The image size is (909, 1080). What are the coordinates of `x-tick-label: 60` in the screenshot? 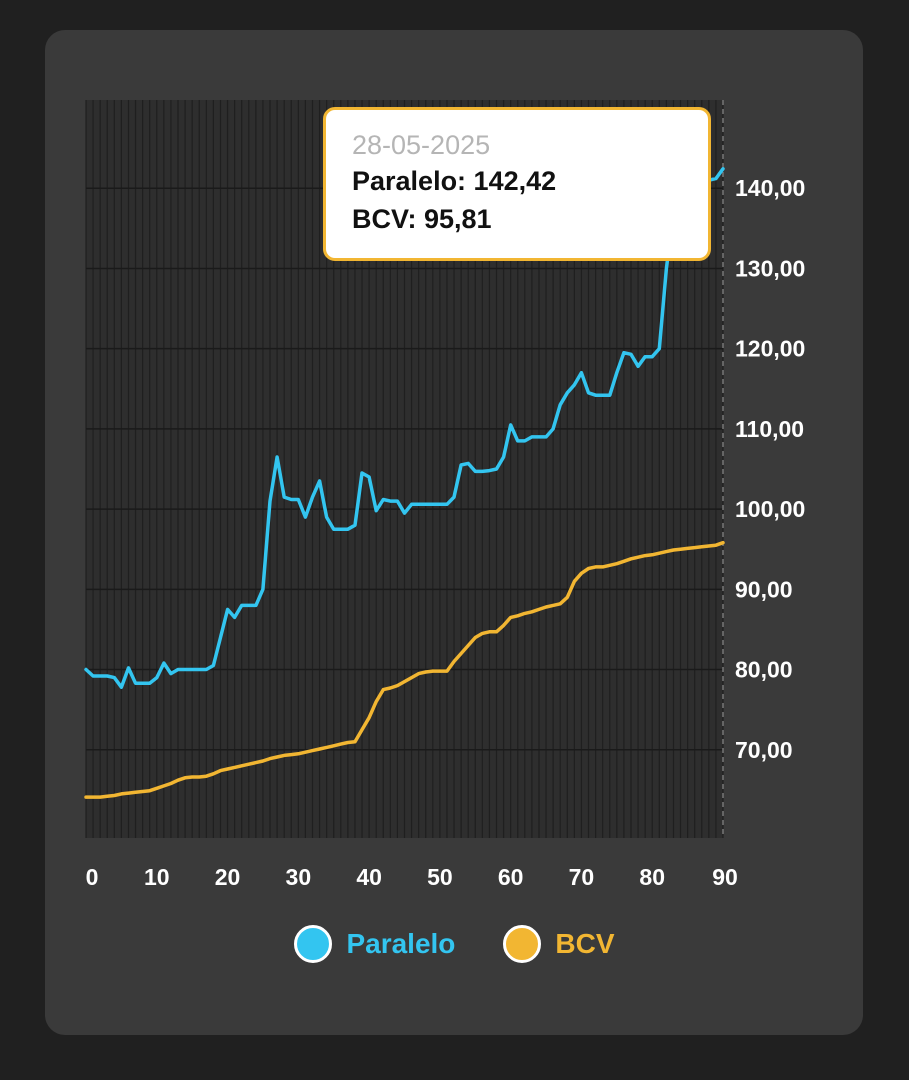 It's located at (511, 877).